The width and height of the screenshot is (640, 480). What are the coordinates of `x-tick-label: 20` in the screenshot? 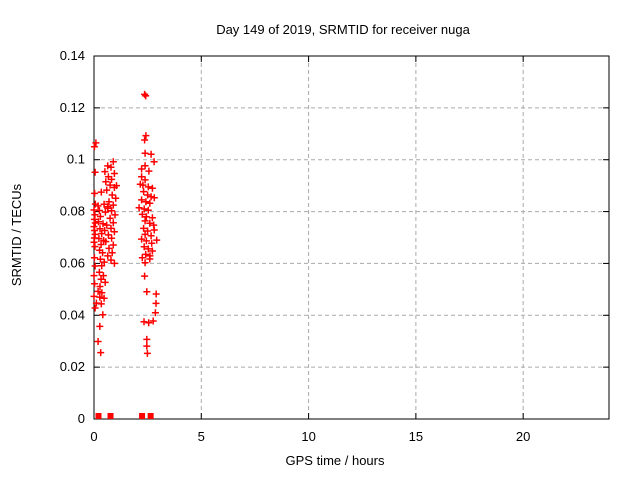 It's located at (523, 436).